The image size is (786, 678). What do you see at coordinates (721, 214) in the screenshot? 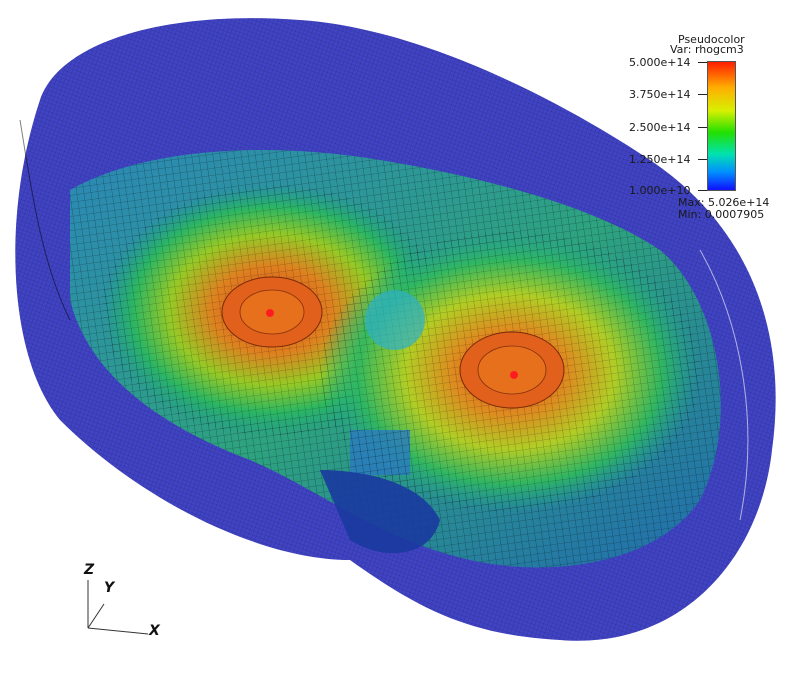
I see `legend-min: Min: 0.0007905` at bounding box center [721, 214].